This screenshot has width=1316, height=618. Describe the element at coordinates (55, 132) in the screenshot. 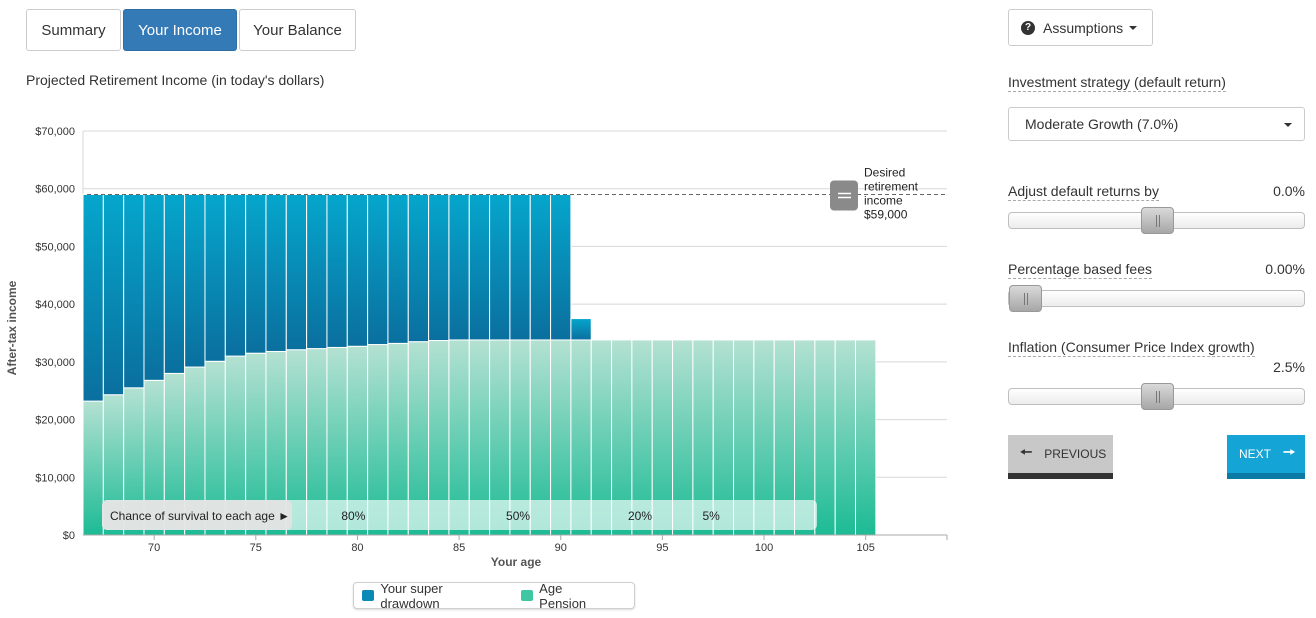

I see `y-tick-label: $70,000` at that location.